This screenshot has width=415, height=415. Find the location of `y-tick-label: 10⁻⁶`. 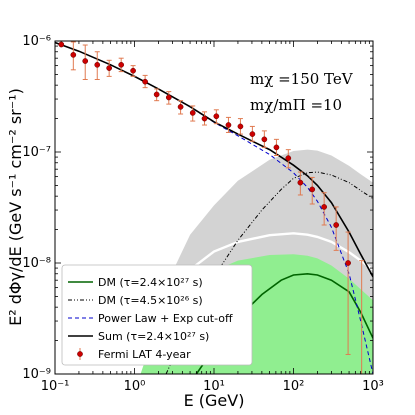

y-tick-label: 10⁻⁶ is located at coordinates (36, 41).